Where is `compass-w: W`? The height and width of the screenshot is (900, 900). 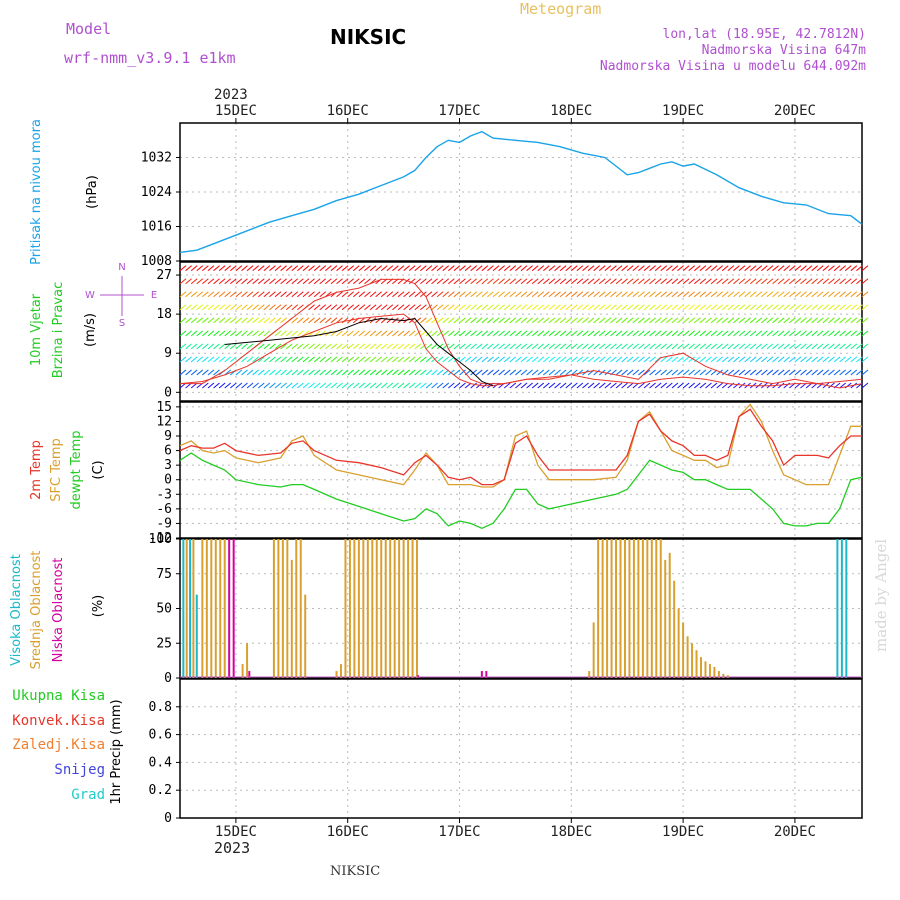 compass-w: W is located at coordinates (90, 295).